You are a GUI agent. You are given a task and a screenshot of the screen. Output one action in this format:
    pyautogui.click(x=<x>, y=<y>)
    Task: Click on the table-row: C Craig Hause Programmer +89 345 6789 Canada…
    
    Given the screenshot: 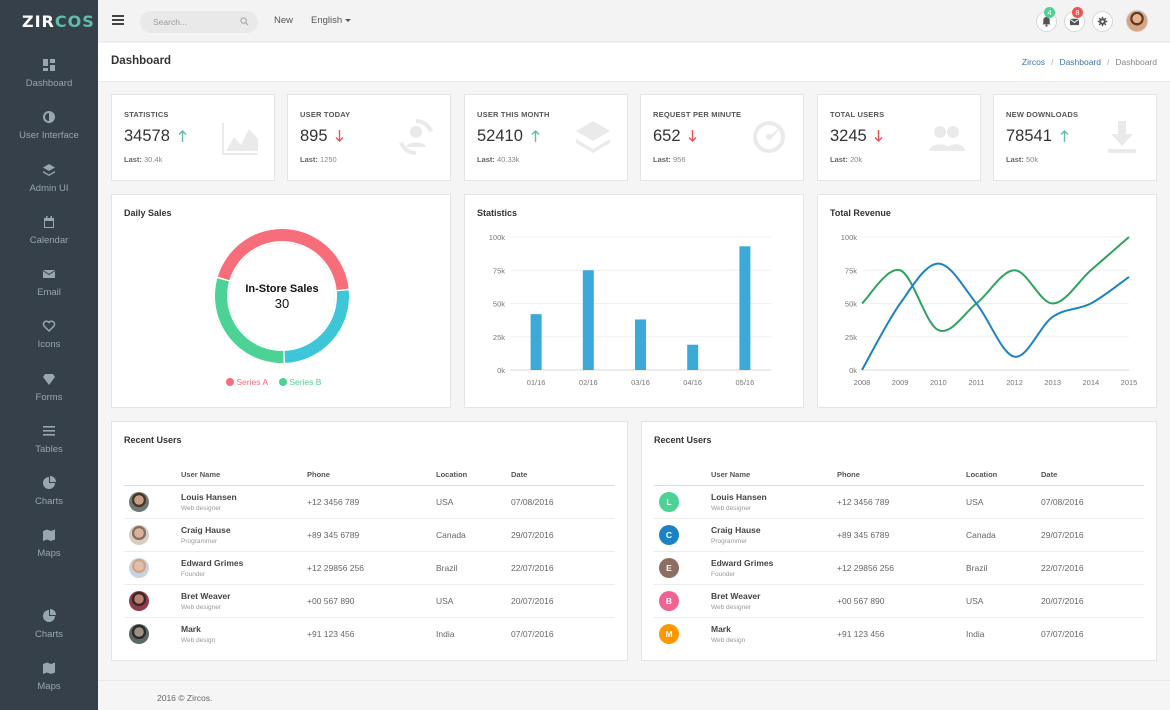 What is the action you would take?
    pyautogui.click(x=899, y=535)
    